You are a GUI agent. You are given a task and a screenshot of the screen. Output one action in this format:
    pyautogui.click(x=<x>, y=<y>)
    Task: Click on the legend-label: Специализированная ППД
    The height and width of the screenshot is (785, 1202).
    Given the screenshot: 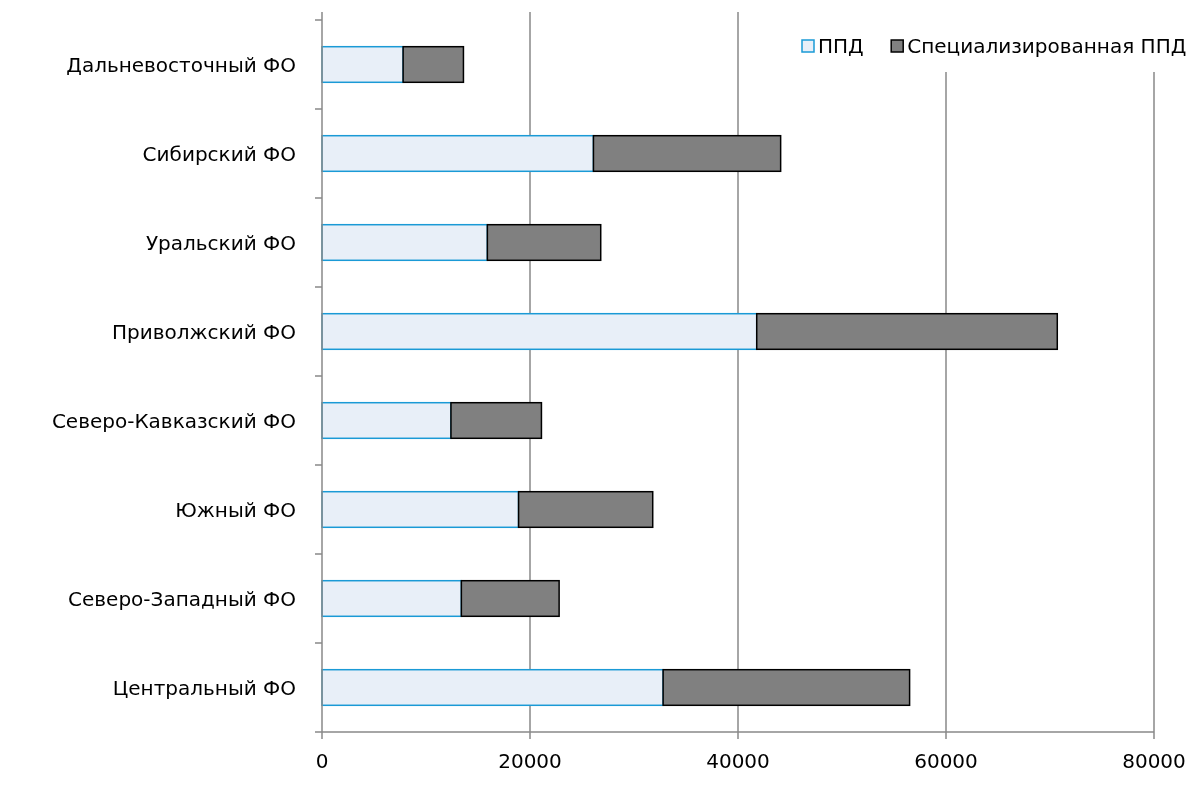 What is the action you would take?
    pyautogui.click(x=1047, y=46)
    